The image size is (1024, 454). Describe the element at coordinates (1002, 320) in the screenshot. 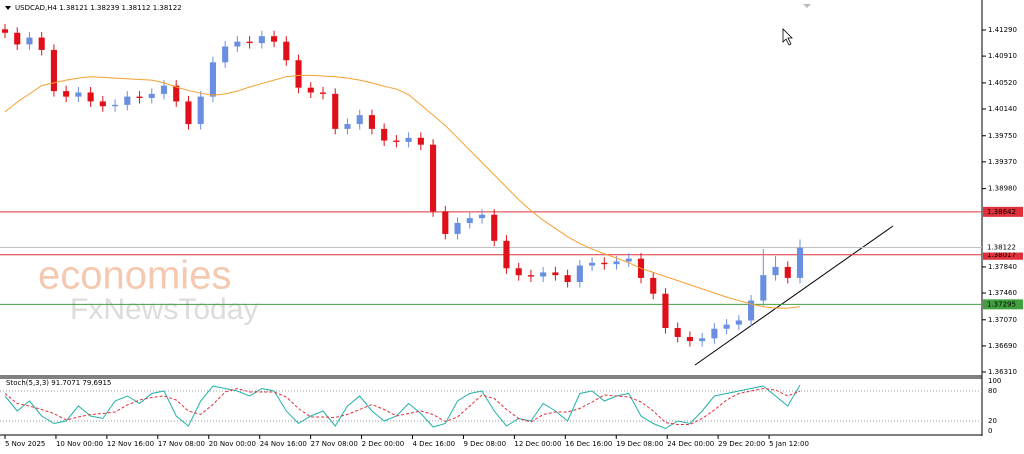

I see `y-tick-label: 1.37070` at that location.